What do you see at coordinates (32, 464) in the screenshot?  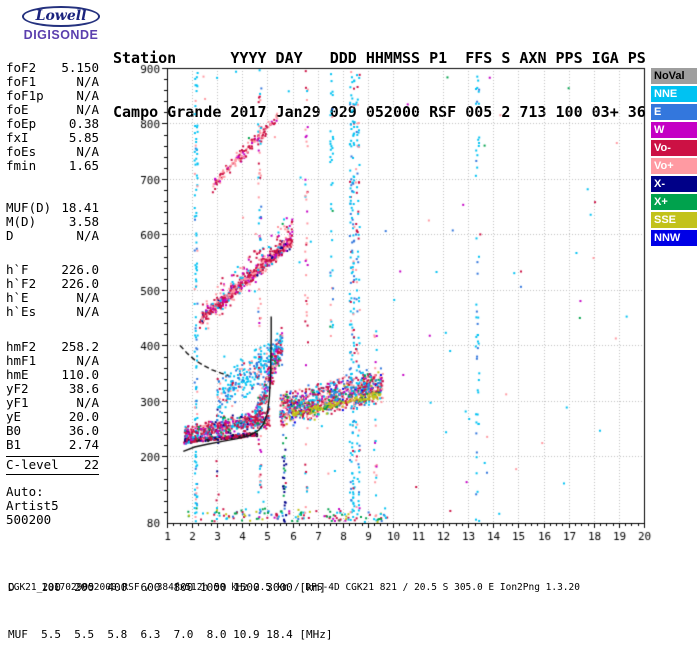 I see `param-label: C-level` at bounding box center [32, 464].